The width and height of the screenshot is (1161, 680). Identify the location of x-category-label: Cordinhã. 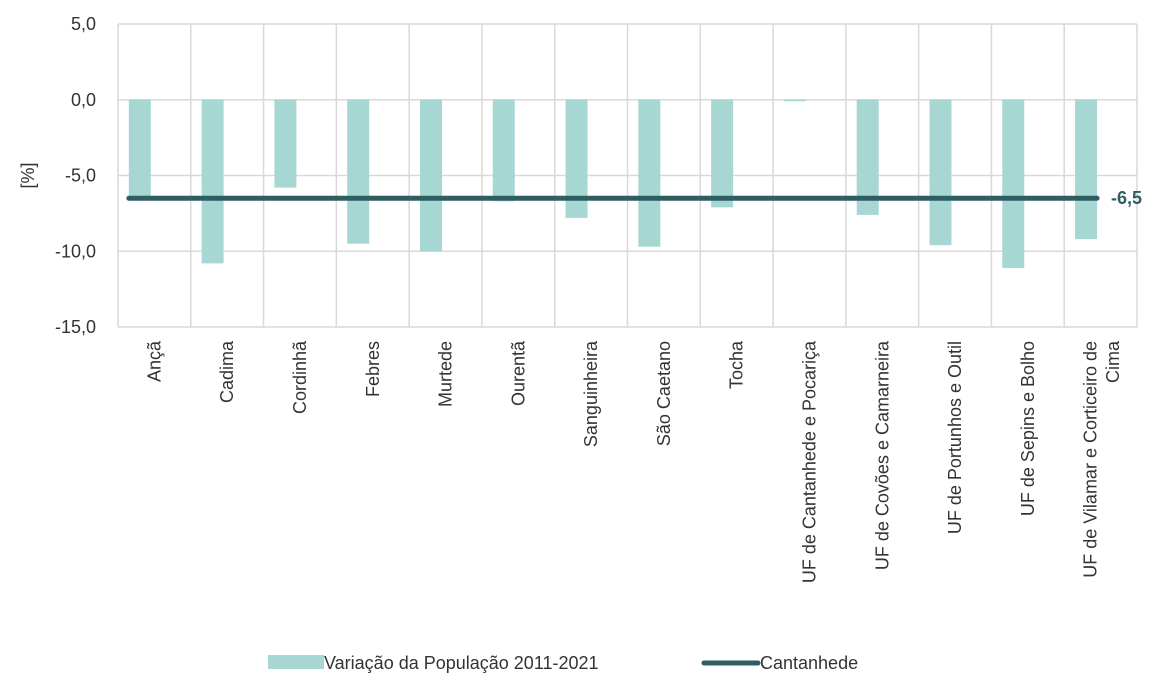
(300, 377).